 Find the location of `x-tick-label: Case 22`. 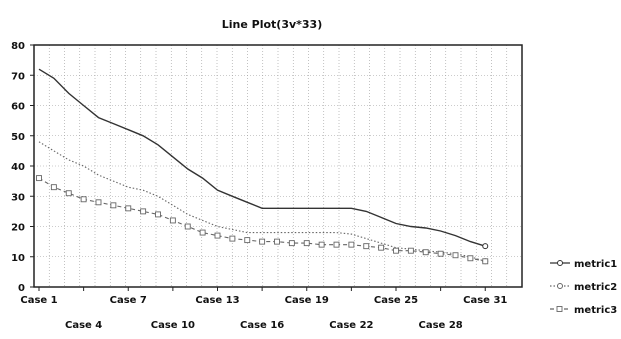

x-tick-label: Case 22 is located at coordinates (351, 325).